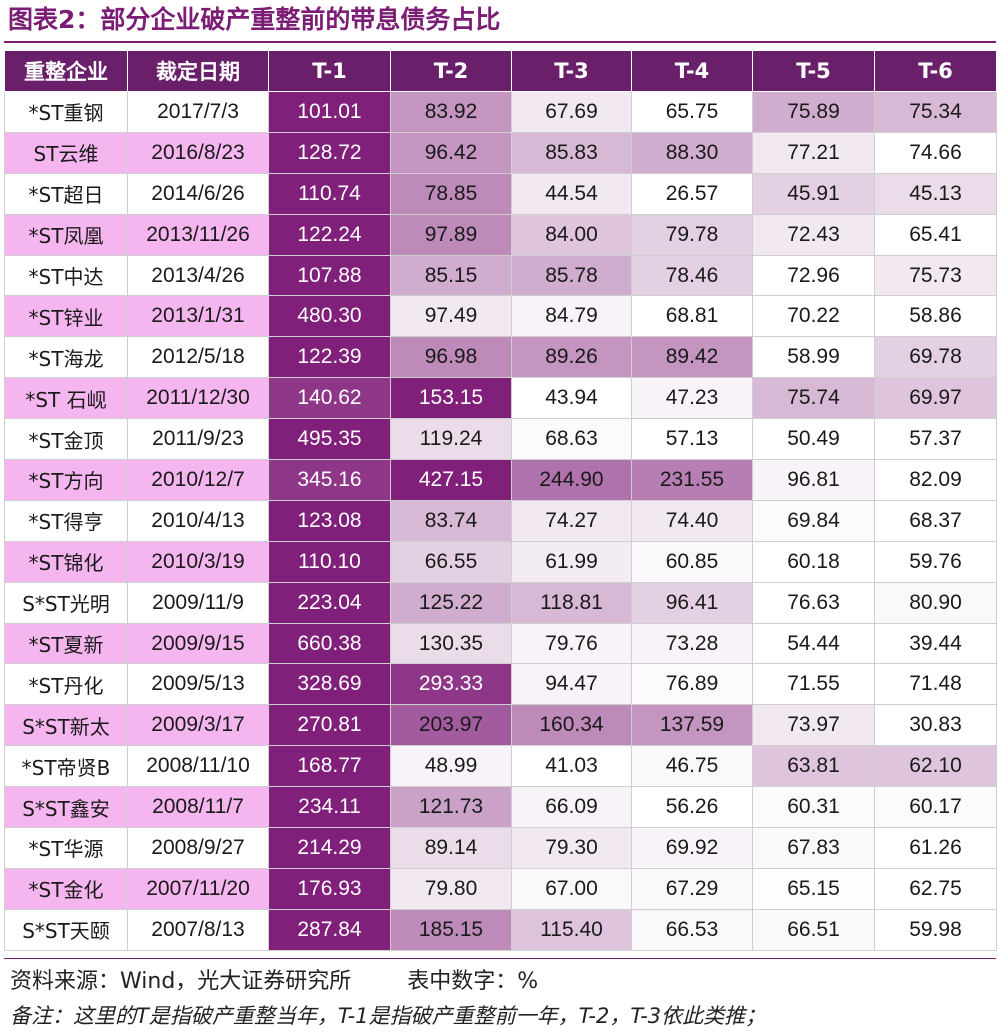 The image size is (1000, 1034). Describe the element at coordinates (198, 112) in the screenshot. I see `ruling-date-cell: 2017/7/3` at that location.